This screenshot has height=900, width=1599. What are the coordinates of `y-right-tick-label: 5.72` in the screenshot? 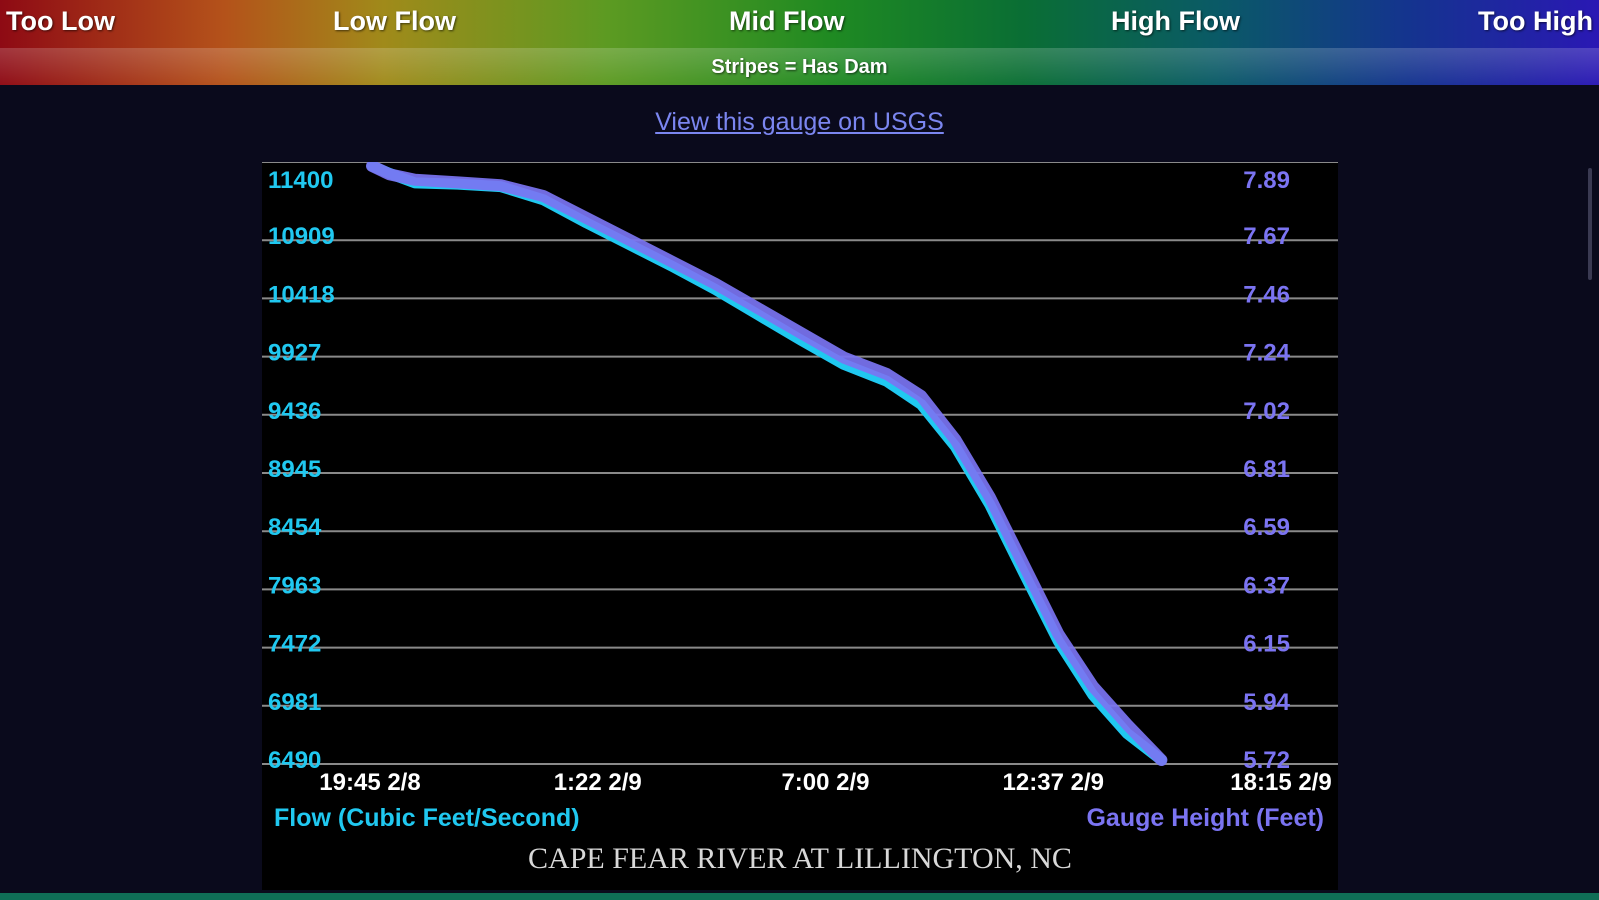 It's located at (1266, 760).